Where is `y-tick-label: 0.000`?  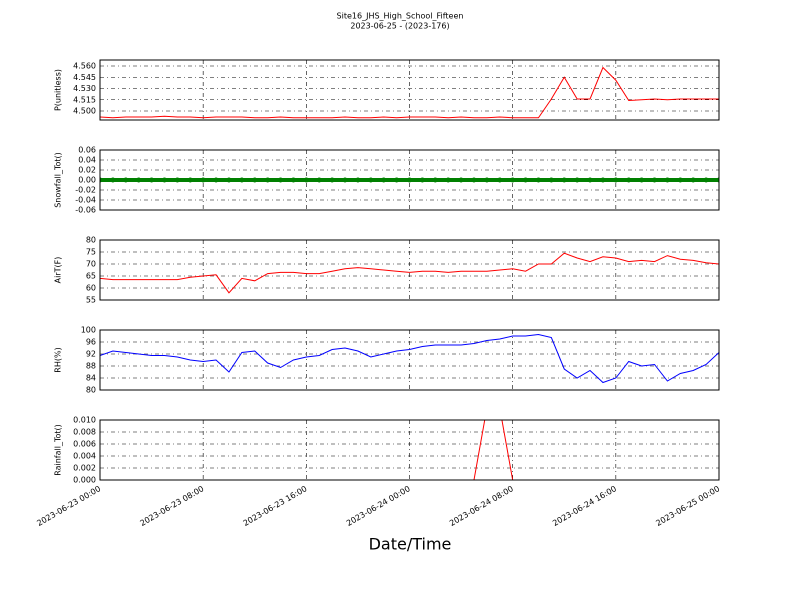
y-tick-label: 0.000 is located at coordinates (84, 480).